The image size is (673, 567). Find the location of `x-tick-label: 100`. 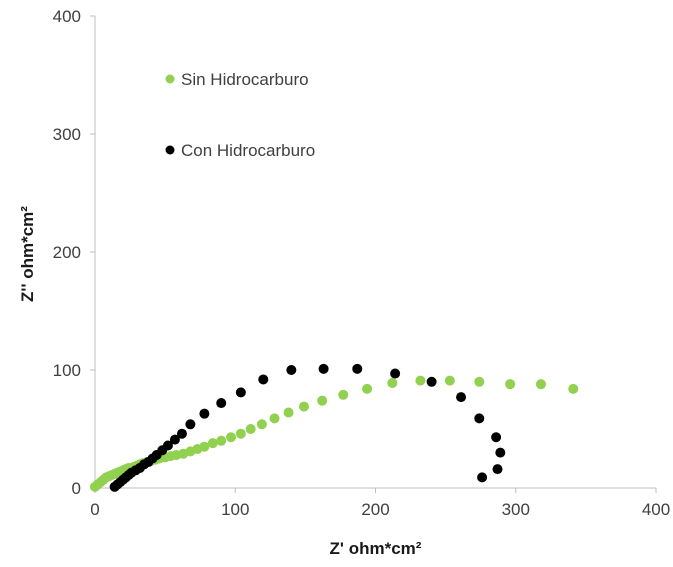

x-tick-label: 100 is located at coordinates (235, 509).